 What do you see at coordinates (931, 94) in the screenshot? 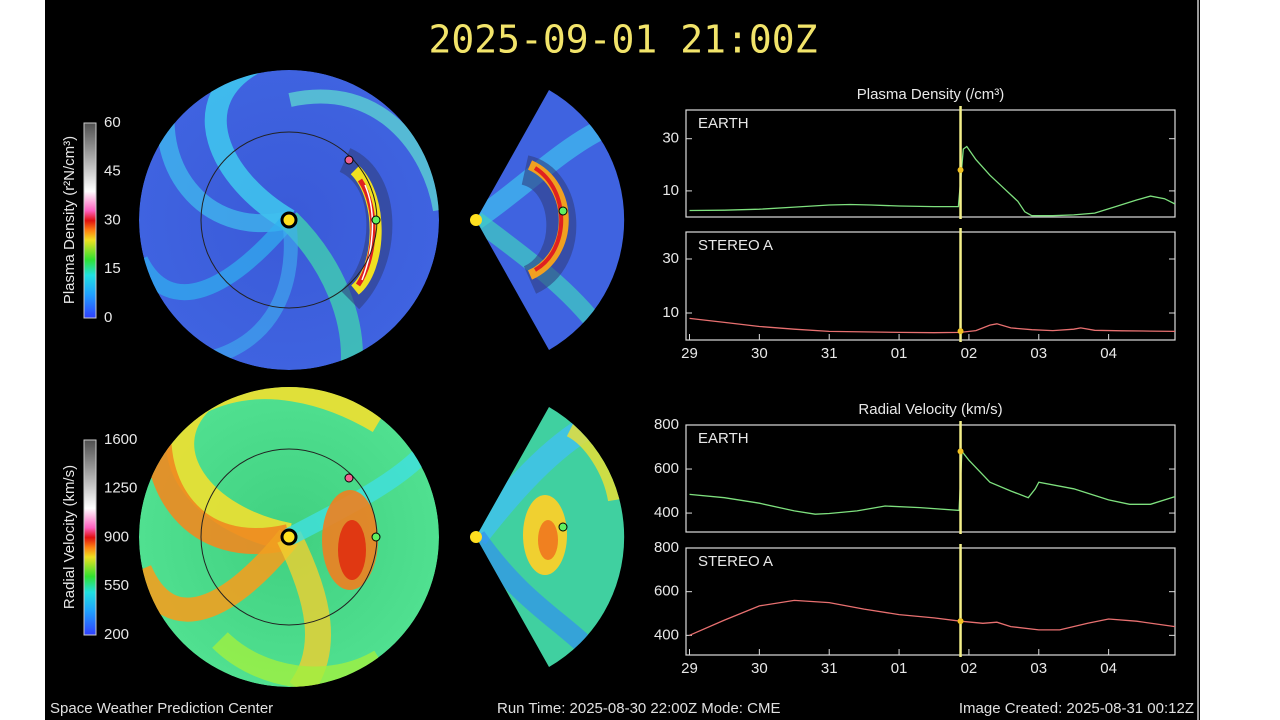
I see `chart-title: Plasma Density (/cm³)` at bounding box center [931, 94].